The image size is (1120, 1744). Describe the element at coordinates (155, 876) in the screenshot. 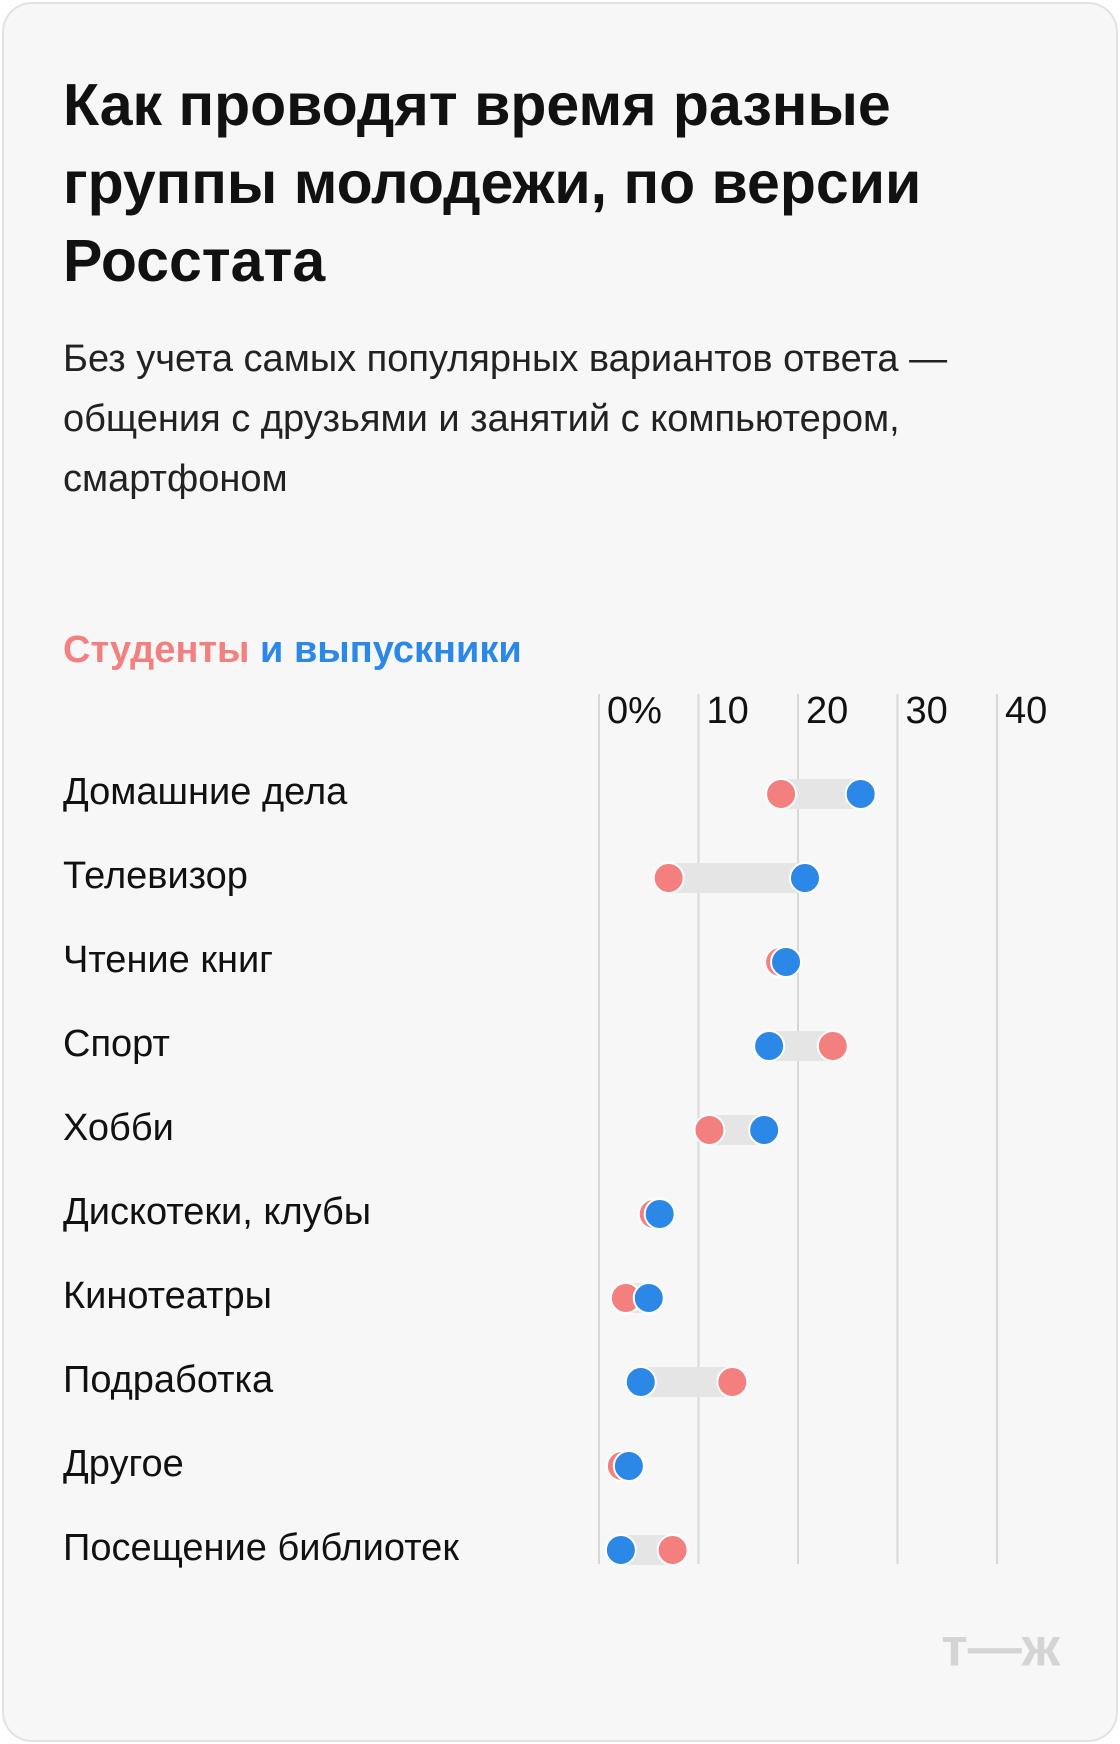

I see `category-label: Телевизор` at that location.